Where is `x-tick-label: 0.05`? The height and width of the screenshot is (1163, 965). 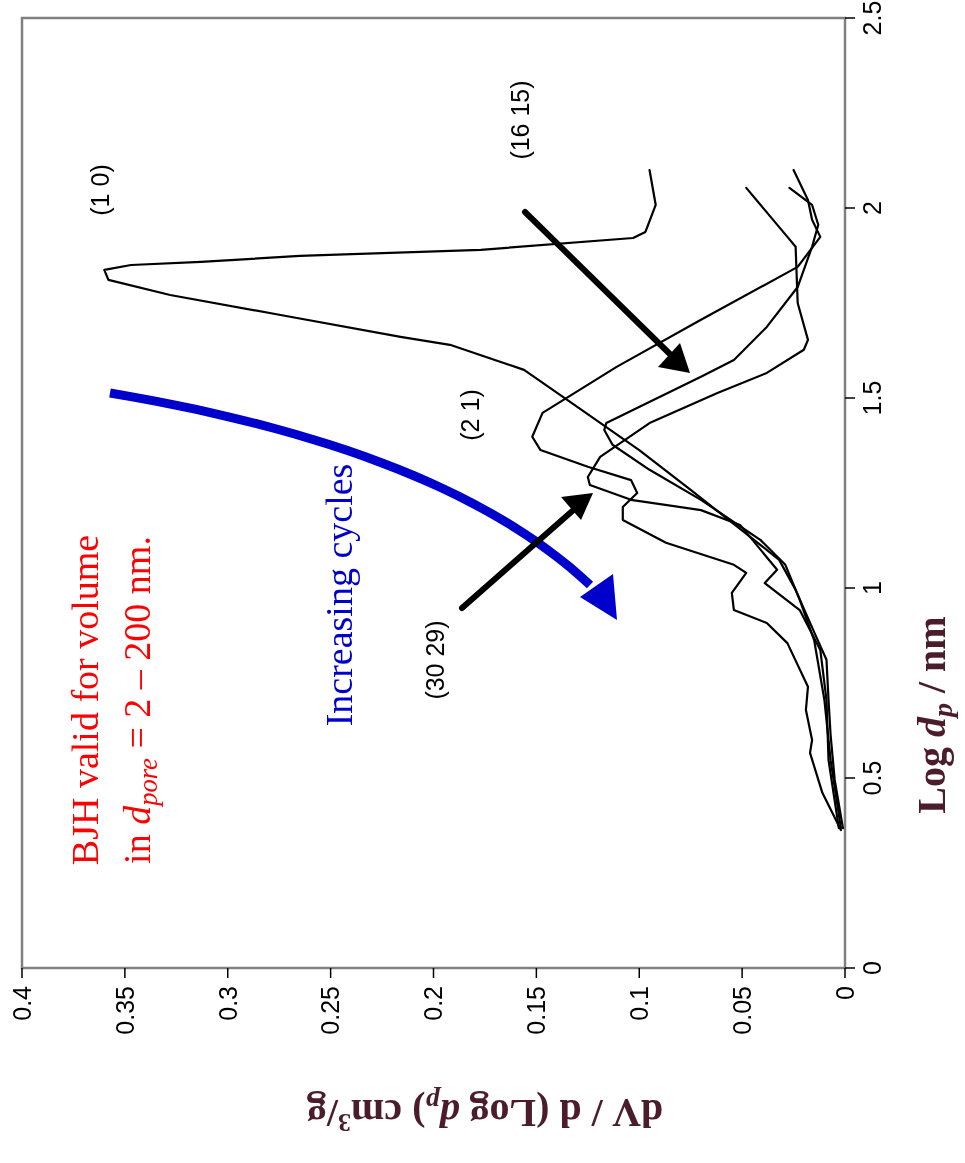
x-tick-label: 0.05 is located at coordinates (741, 1010).